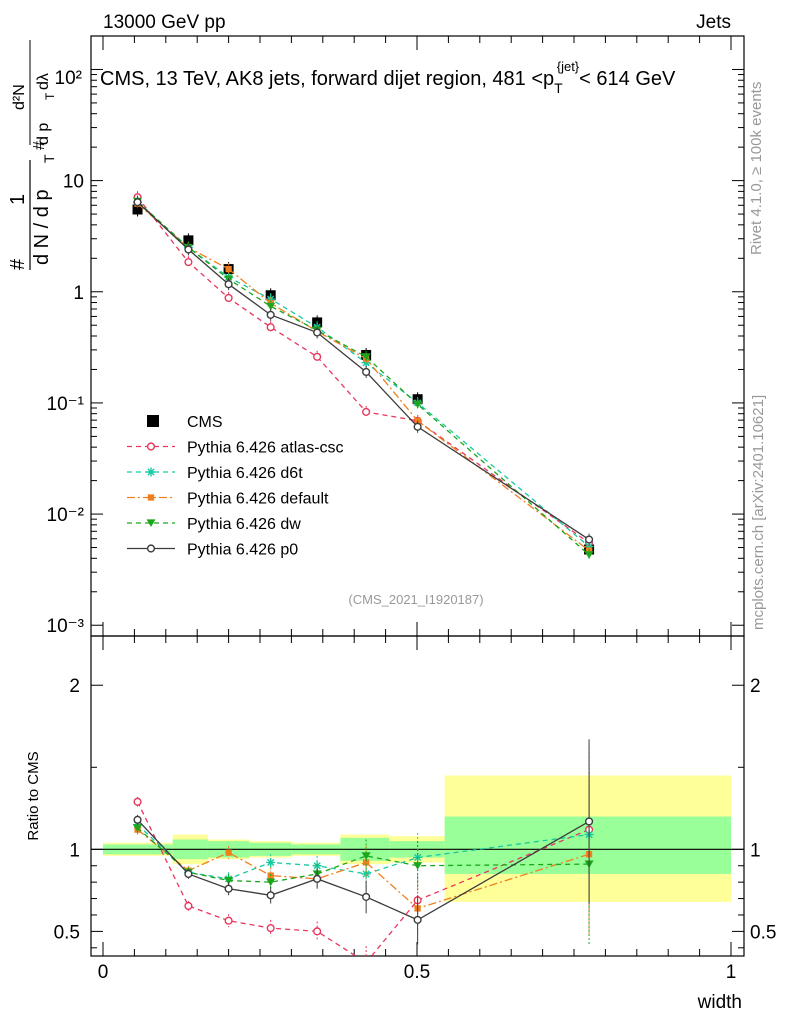 This screenshot has width=786, height=1024. Describe the element at coordinates (205, 422) in the screenshot. I see `legend-label-cms: CMS` at that location.